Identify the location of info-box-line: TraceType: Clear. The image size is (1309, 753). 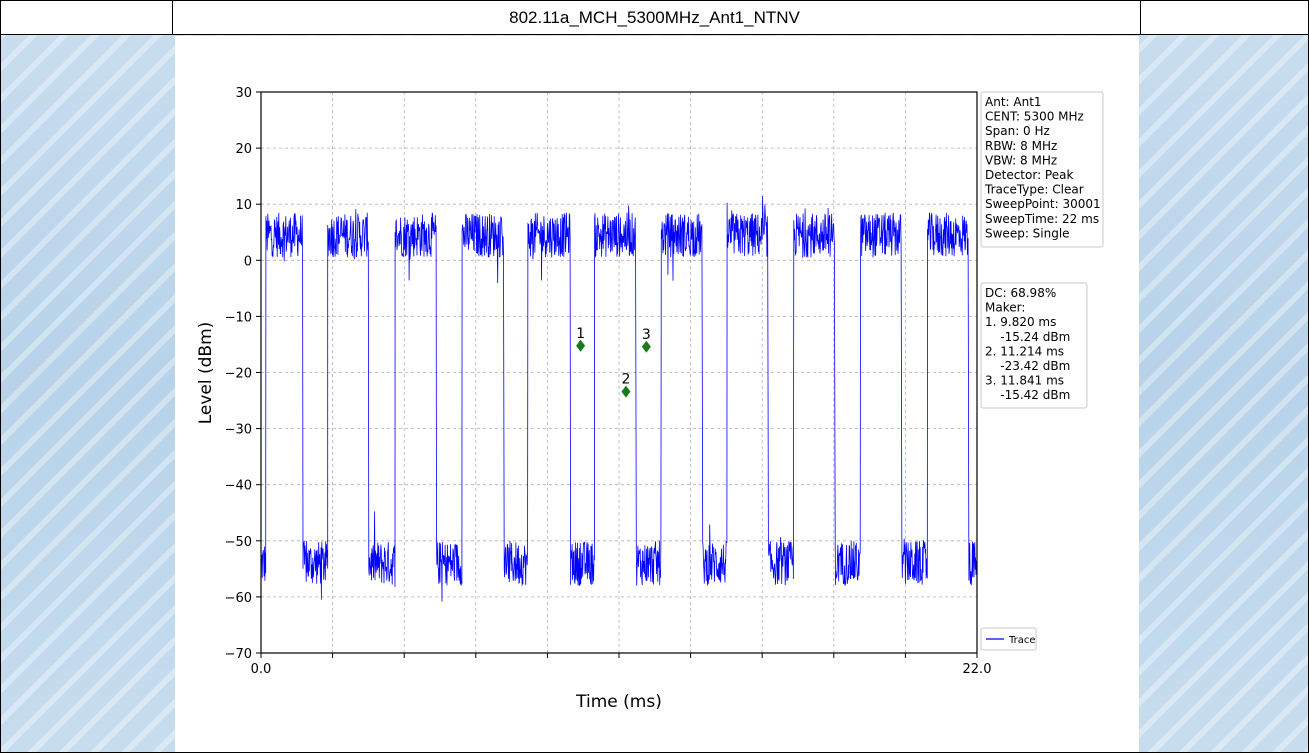
(1034, 190).